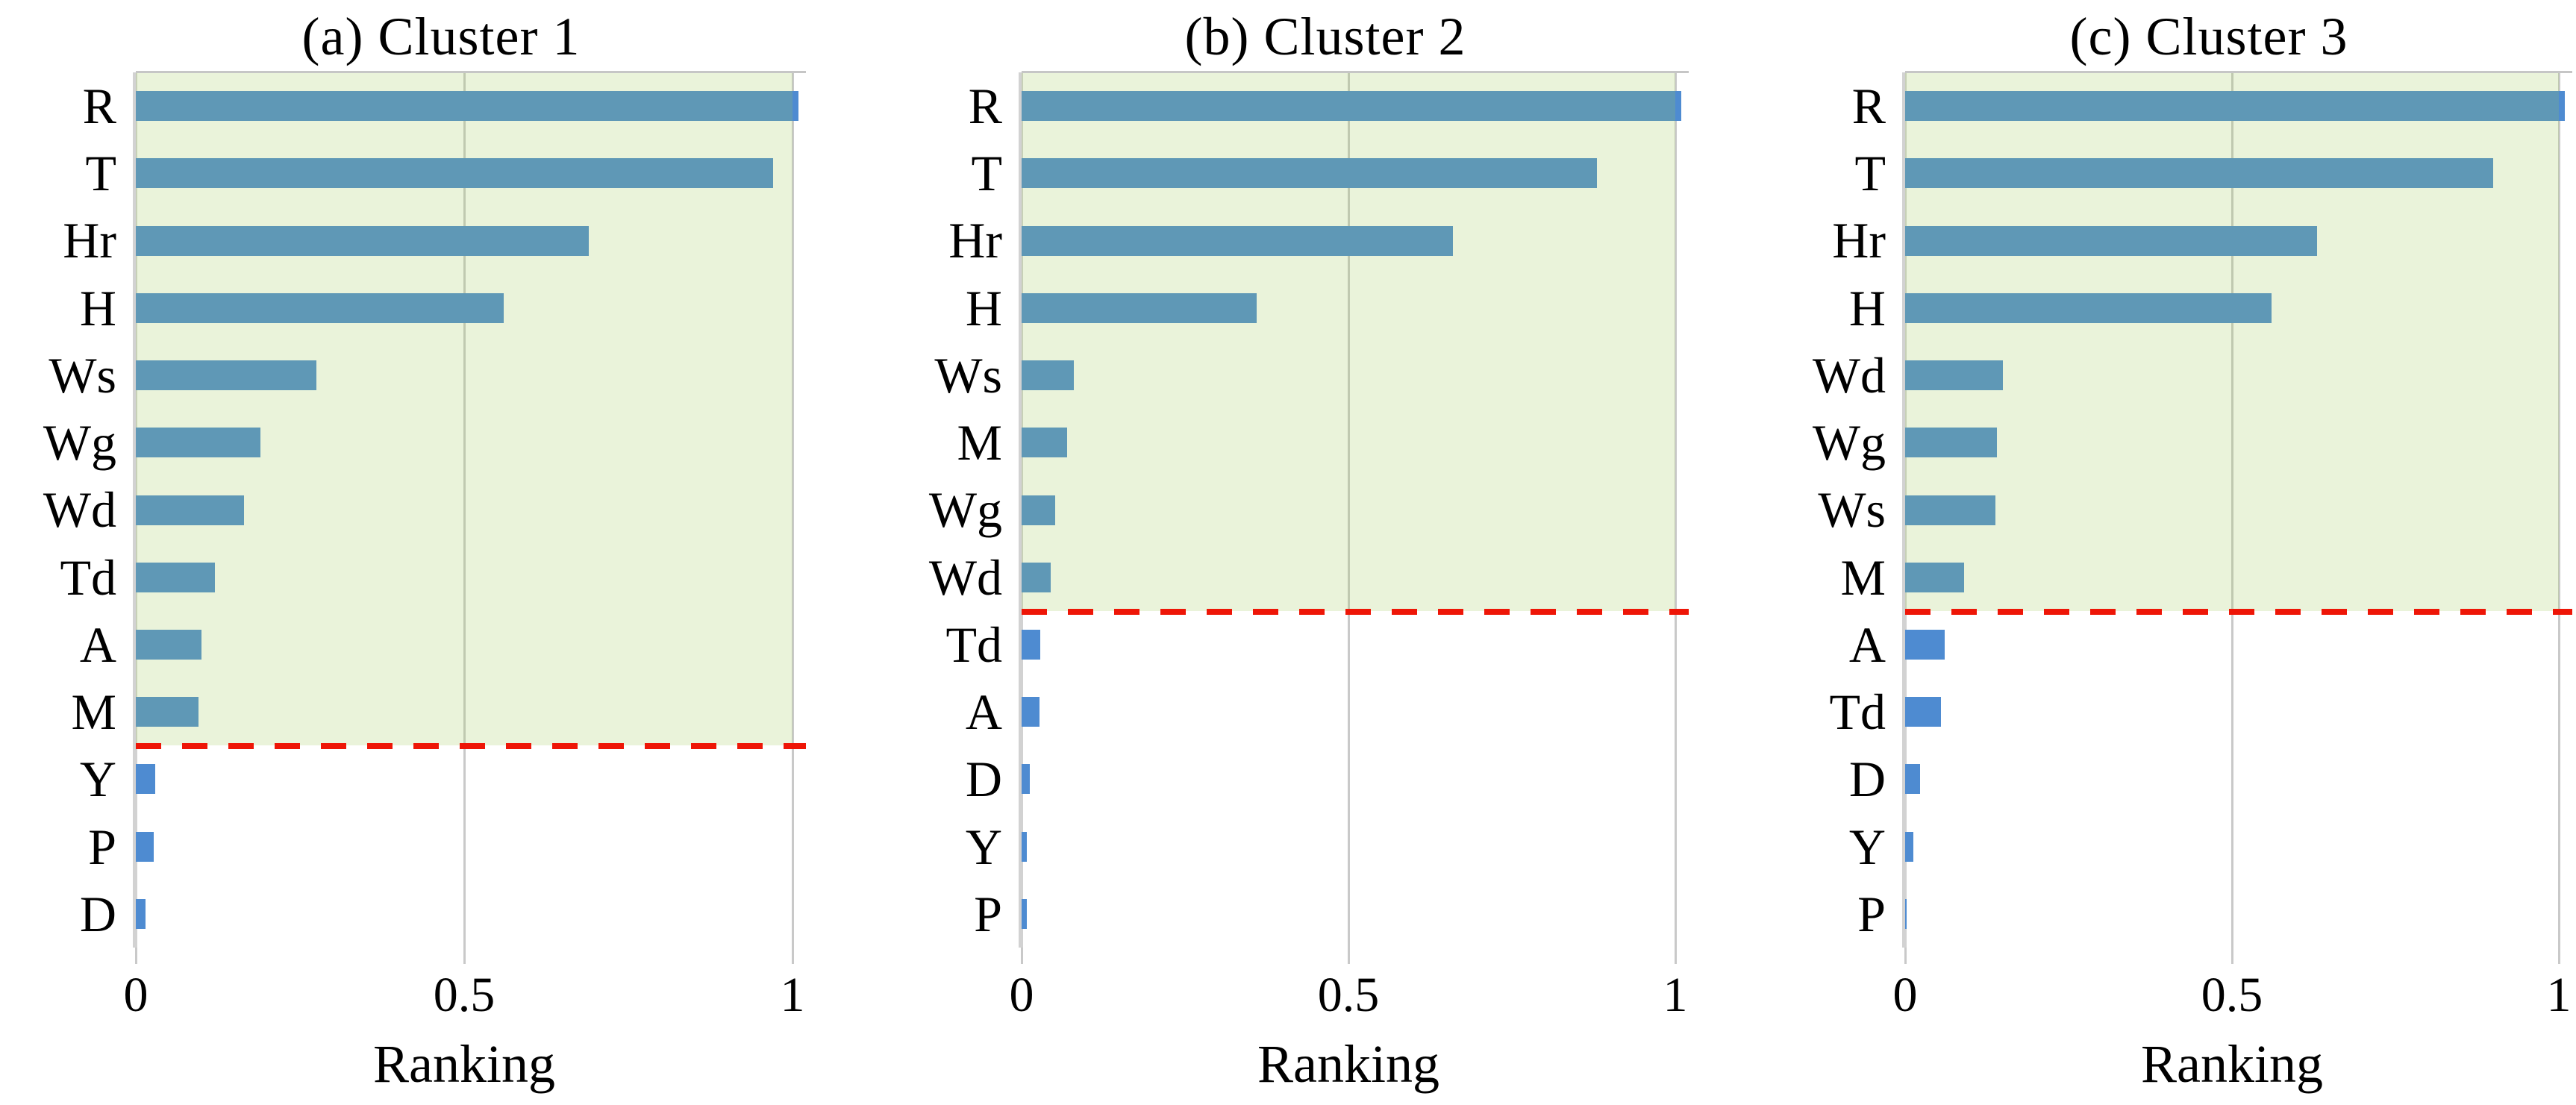 Image resolution: width=2576 pixels, height=1105 pixels. Describe the element at coordinates (2208, 36) in the screenshot. I see `chart-title: (c) Cluster 3` at that location.